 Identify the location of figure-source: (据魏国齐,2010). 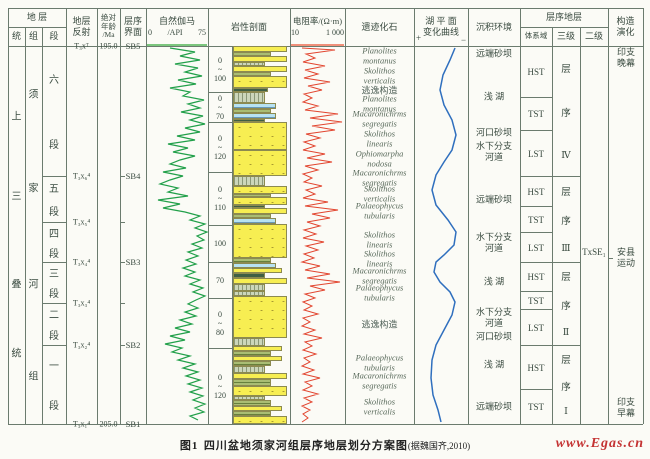
(439, 446).